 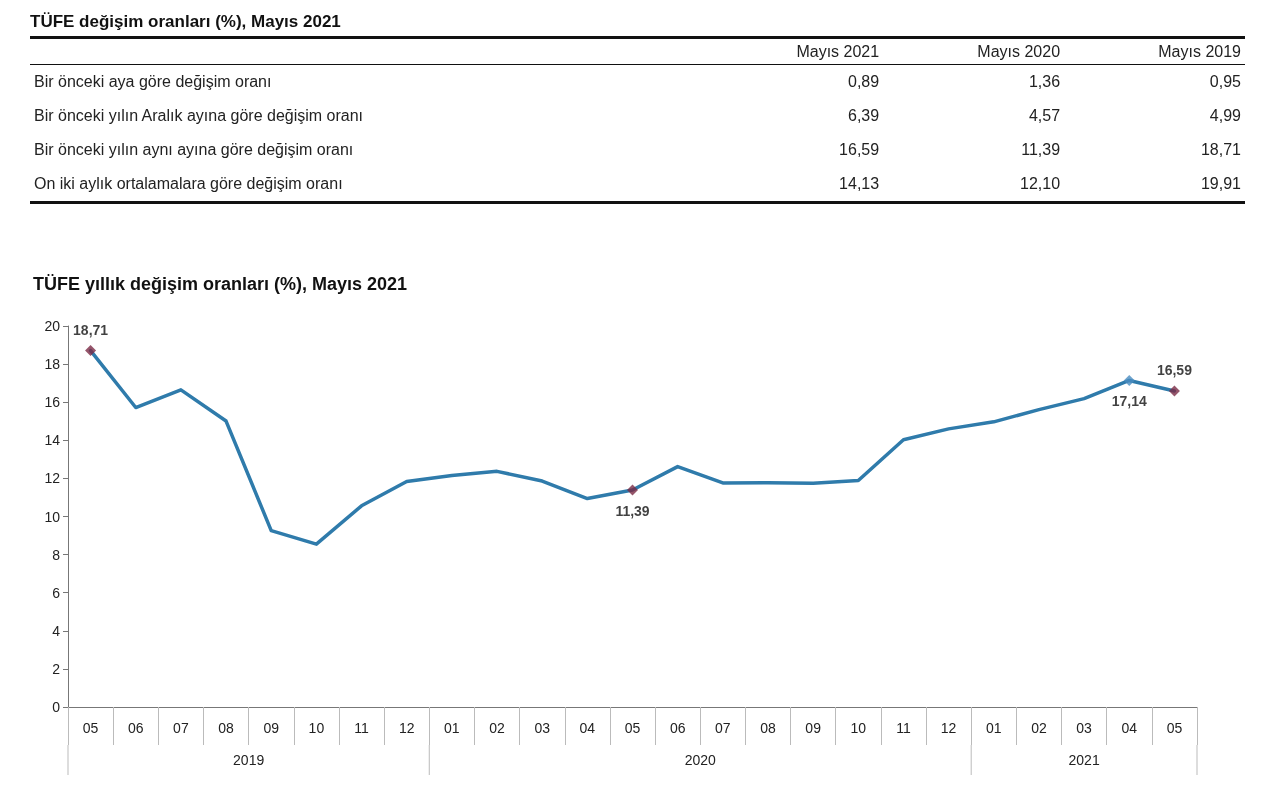 I want to click on y-tick-label: 0, so click(x=56, y=707).